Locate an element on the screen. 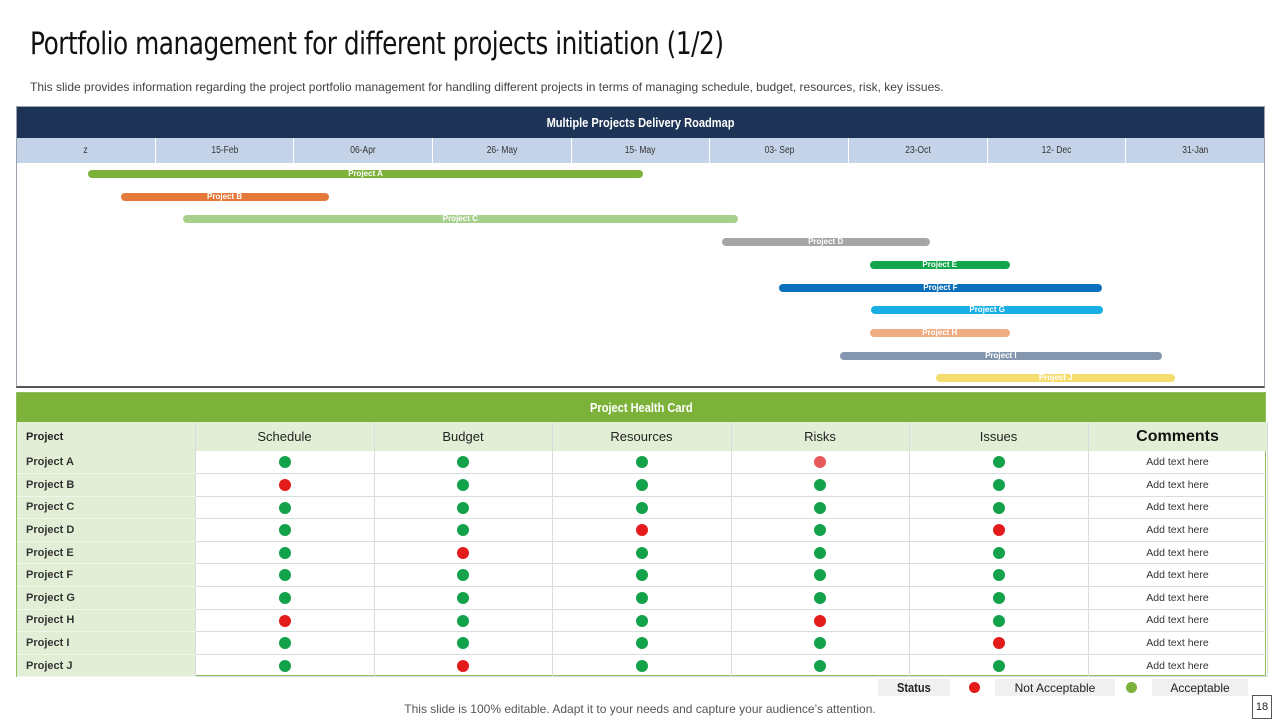 This screenshot has height=720, width=1280. timeline-tick-label: z is located at coordinates (85, 150).